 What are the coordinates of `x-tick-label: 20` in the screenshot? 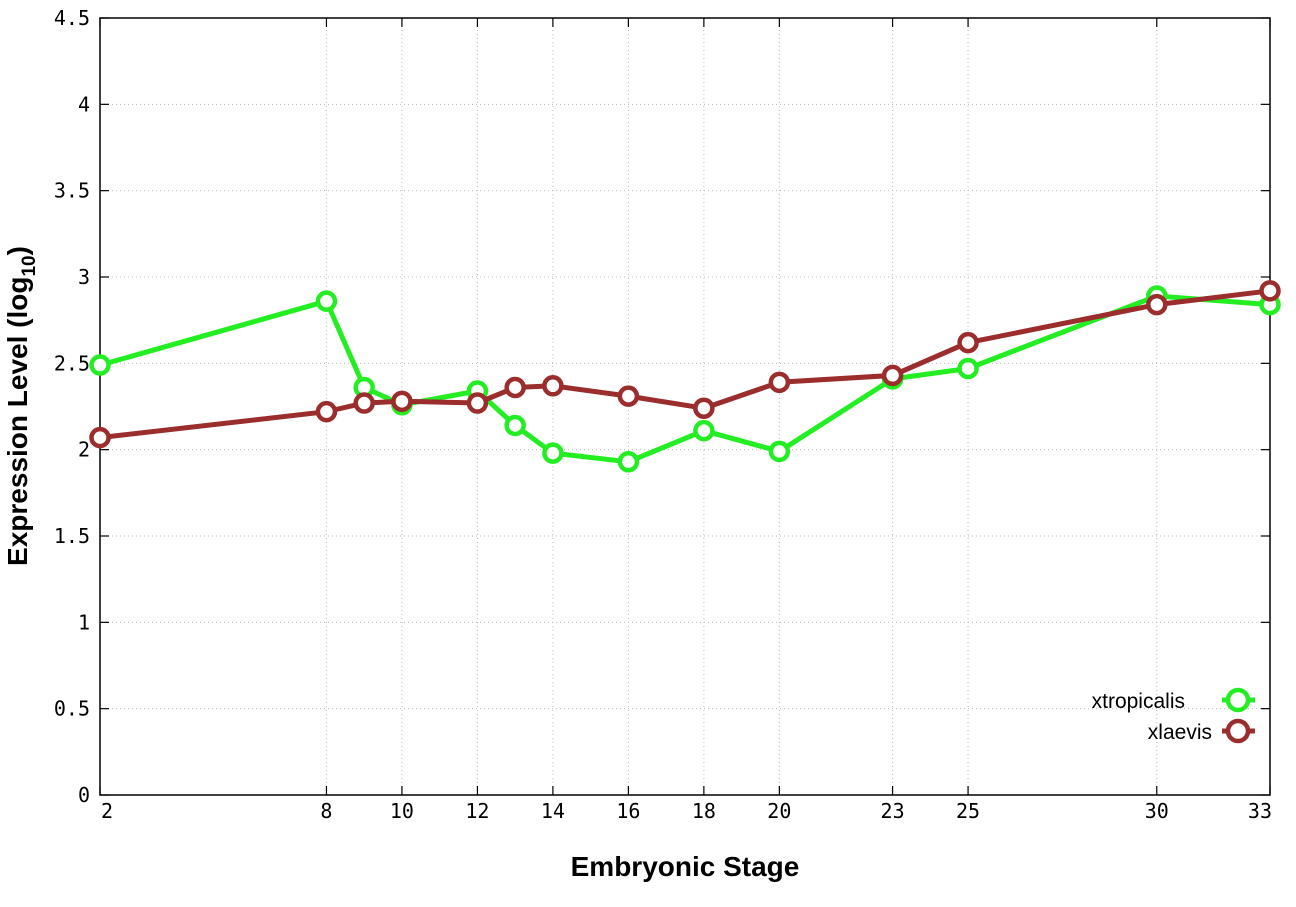 It's located at (779, 811).